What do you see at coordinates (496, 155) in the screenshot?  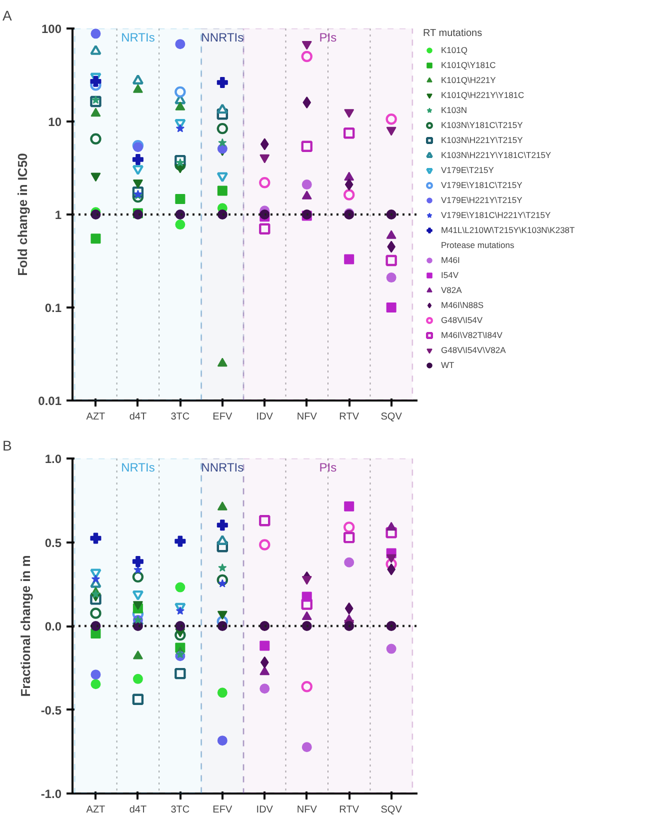 I see `legend-label: K103N\H221Y\Y181C\T215Y` at bounding box center [496, 155].